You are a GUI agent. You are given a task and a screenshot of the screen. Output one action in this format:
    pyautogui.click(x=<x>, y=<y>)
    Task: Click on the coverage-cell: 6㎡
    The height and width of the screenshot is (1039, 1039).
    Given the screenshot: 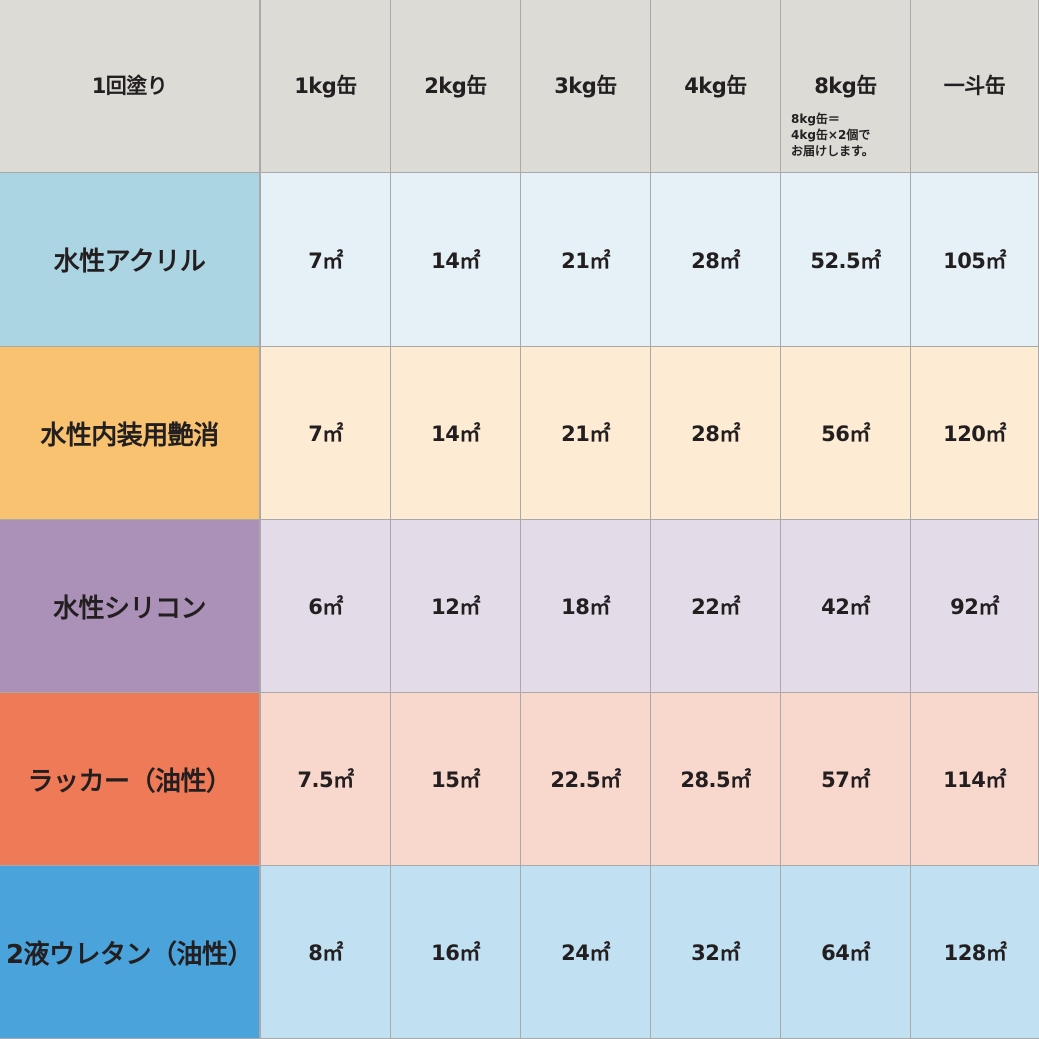 What is the action you would take?
    pyautogui.click(x=326, y=606)
    